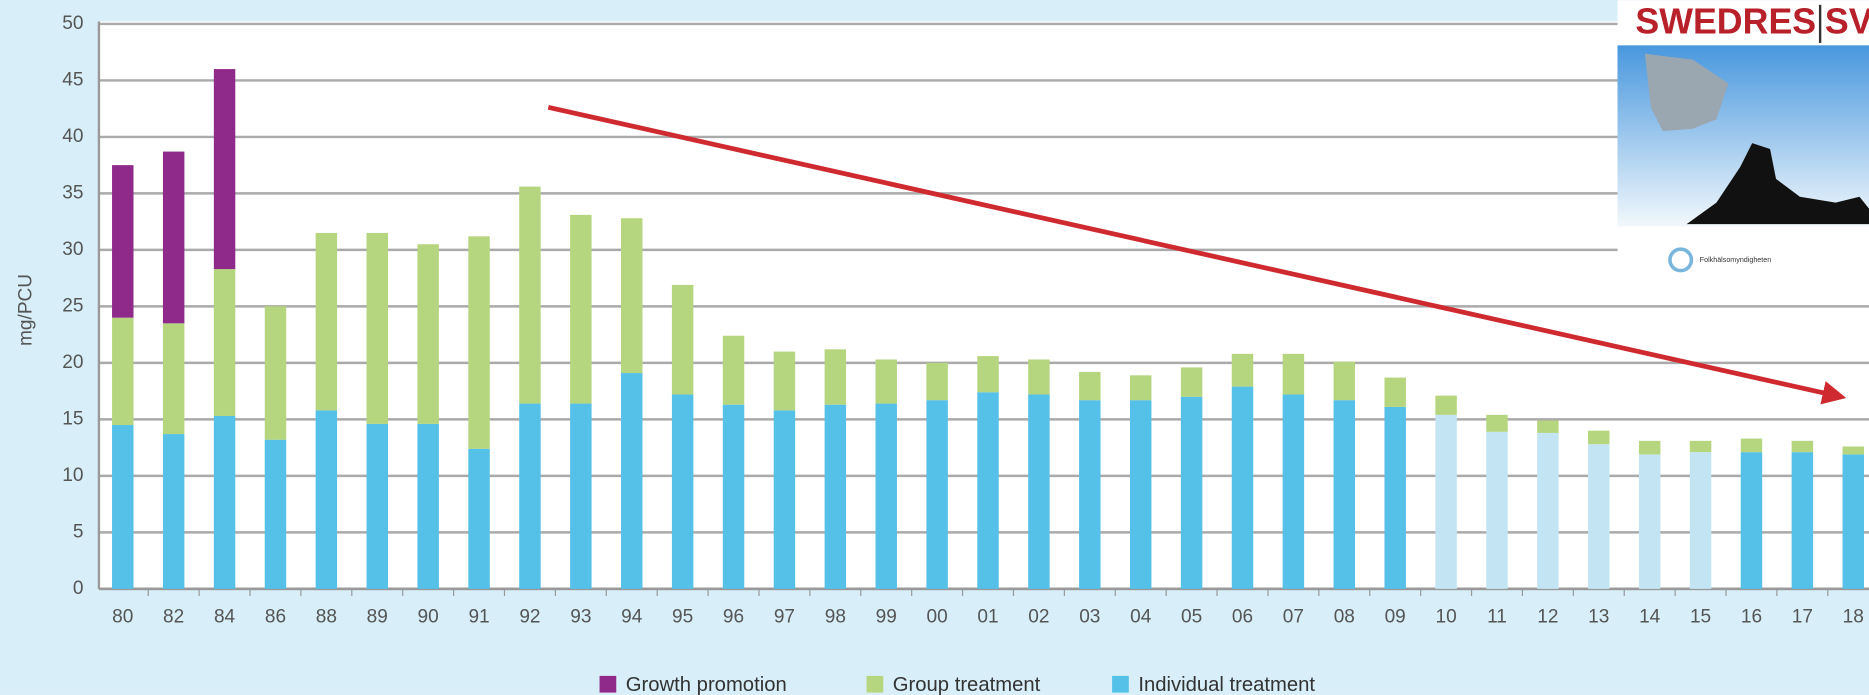 This screenshot has width=1869, height=695. Describe the element at coordinates (72, 79) in the screenshot. I see `y-tick-label: 45` at that location.